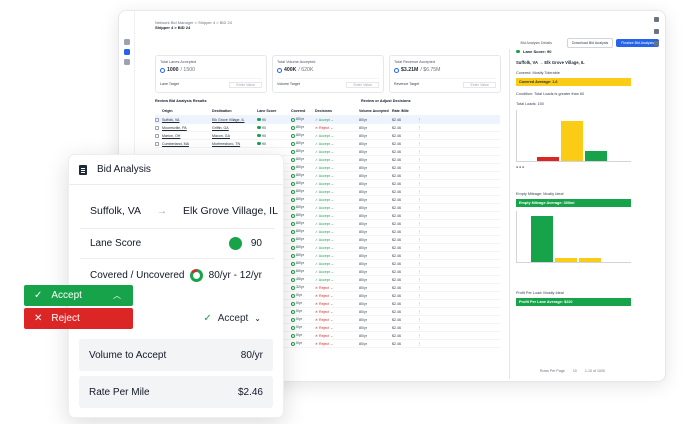 The width and height of the screenshot is (684, 424). I want to click on destination-cell: Macon, GA, so click(221, 135).